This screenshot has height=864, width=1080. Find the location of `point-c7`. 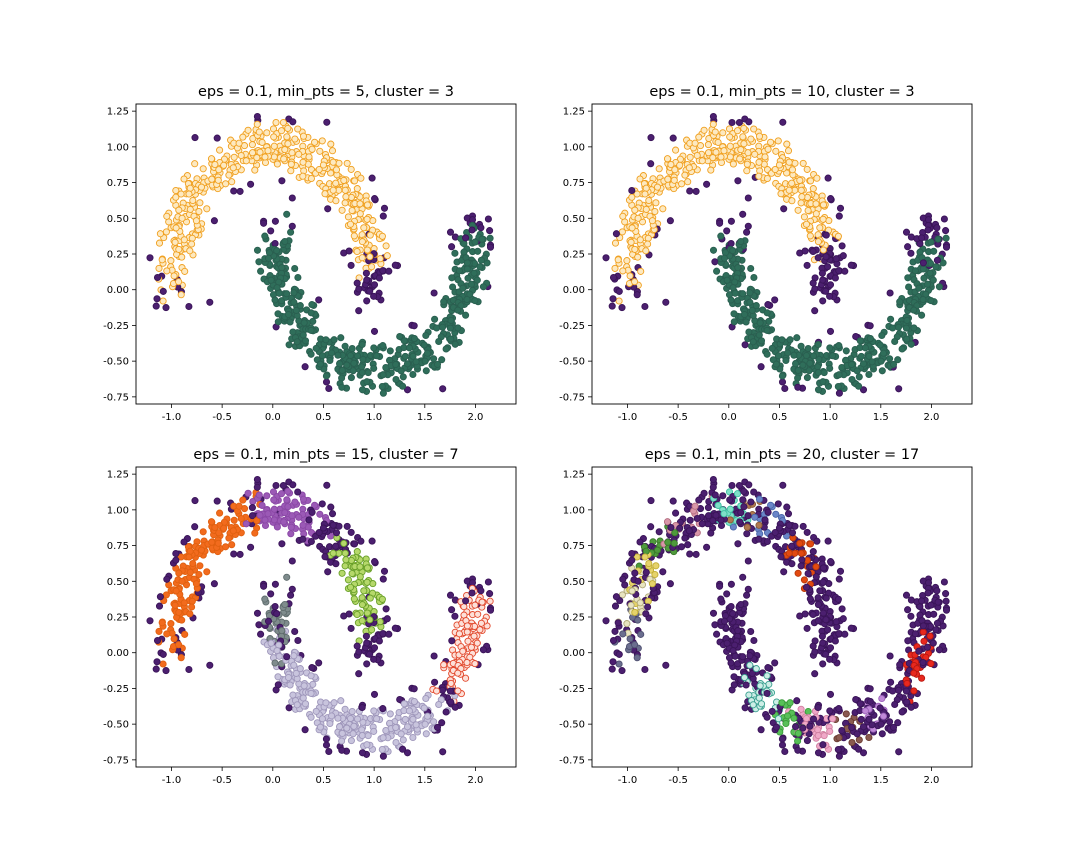

point-c7 is located at coordinates (747, 527).